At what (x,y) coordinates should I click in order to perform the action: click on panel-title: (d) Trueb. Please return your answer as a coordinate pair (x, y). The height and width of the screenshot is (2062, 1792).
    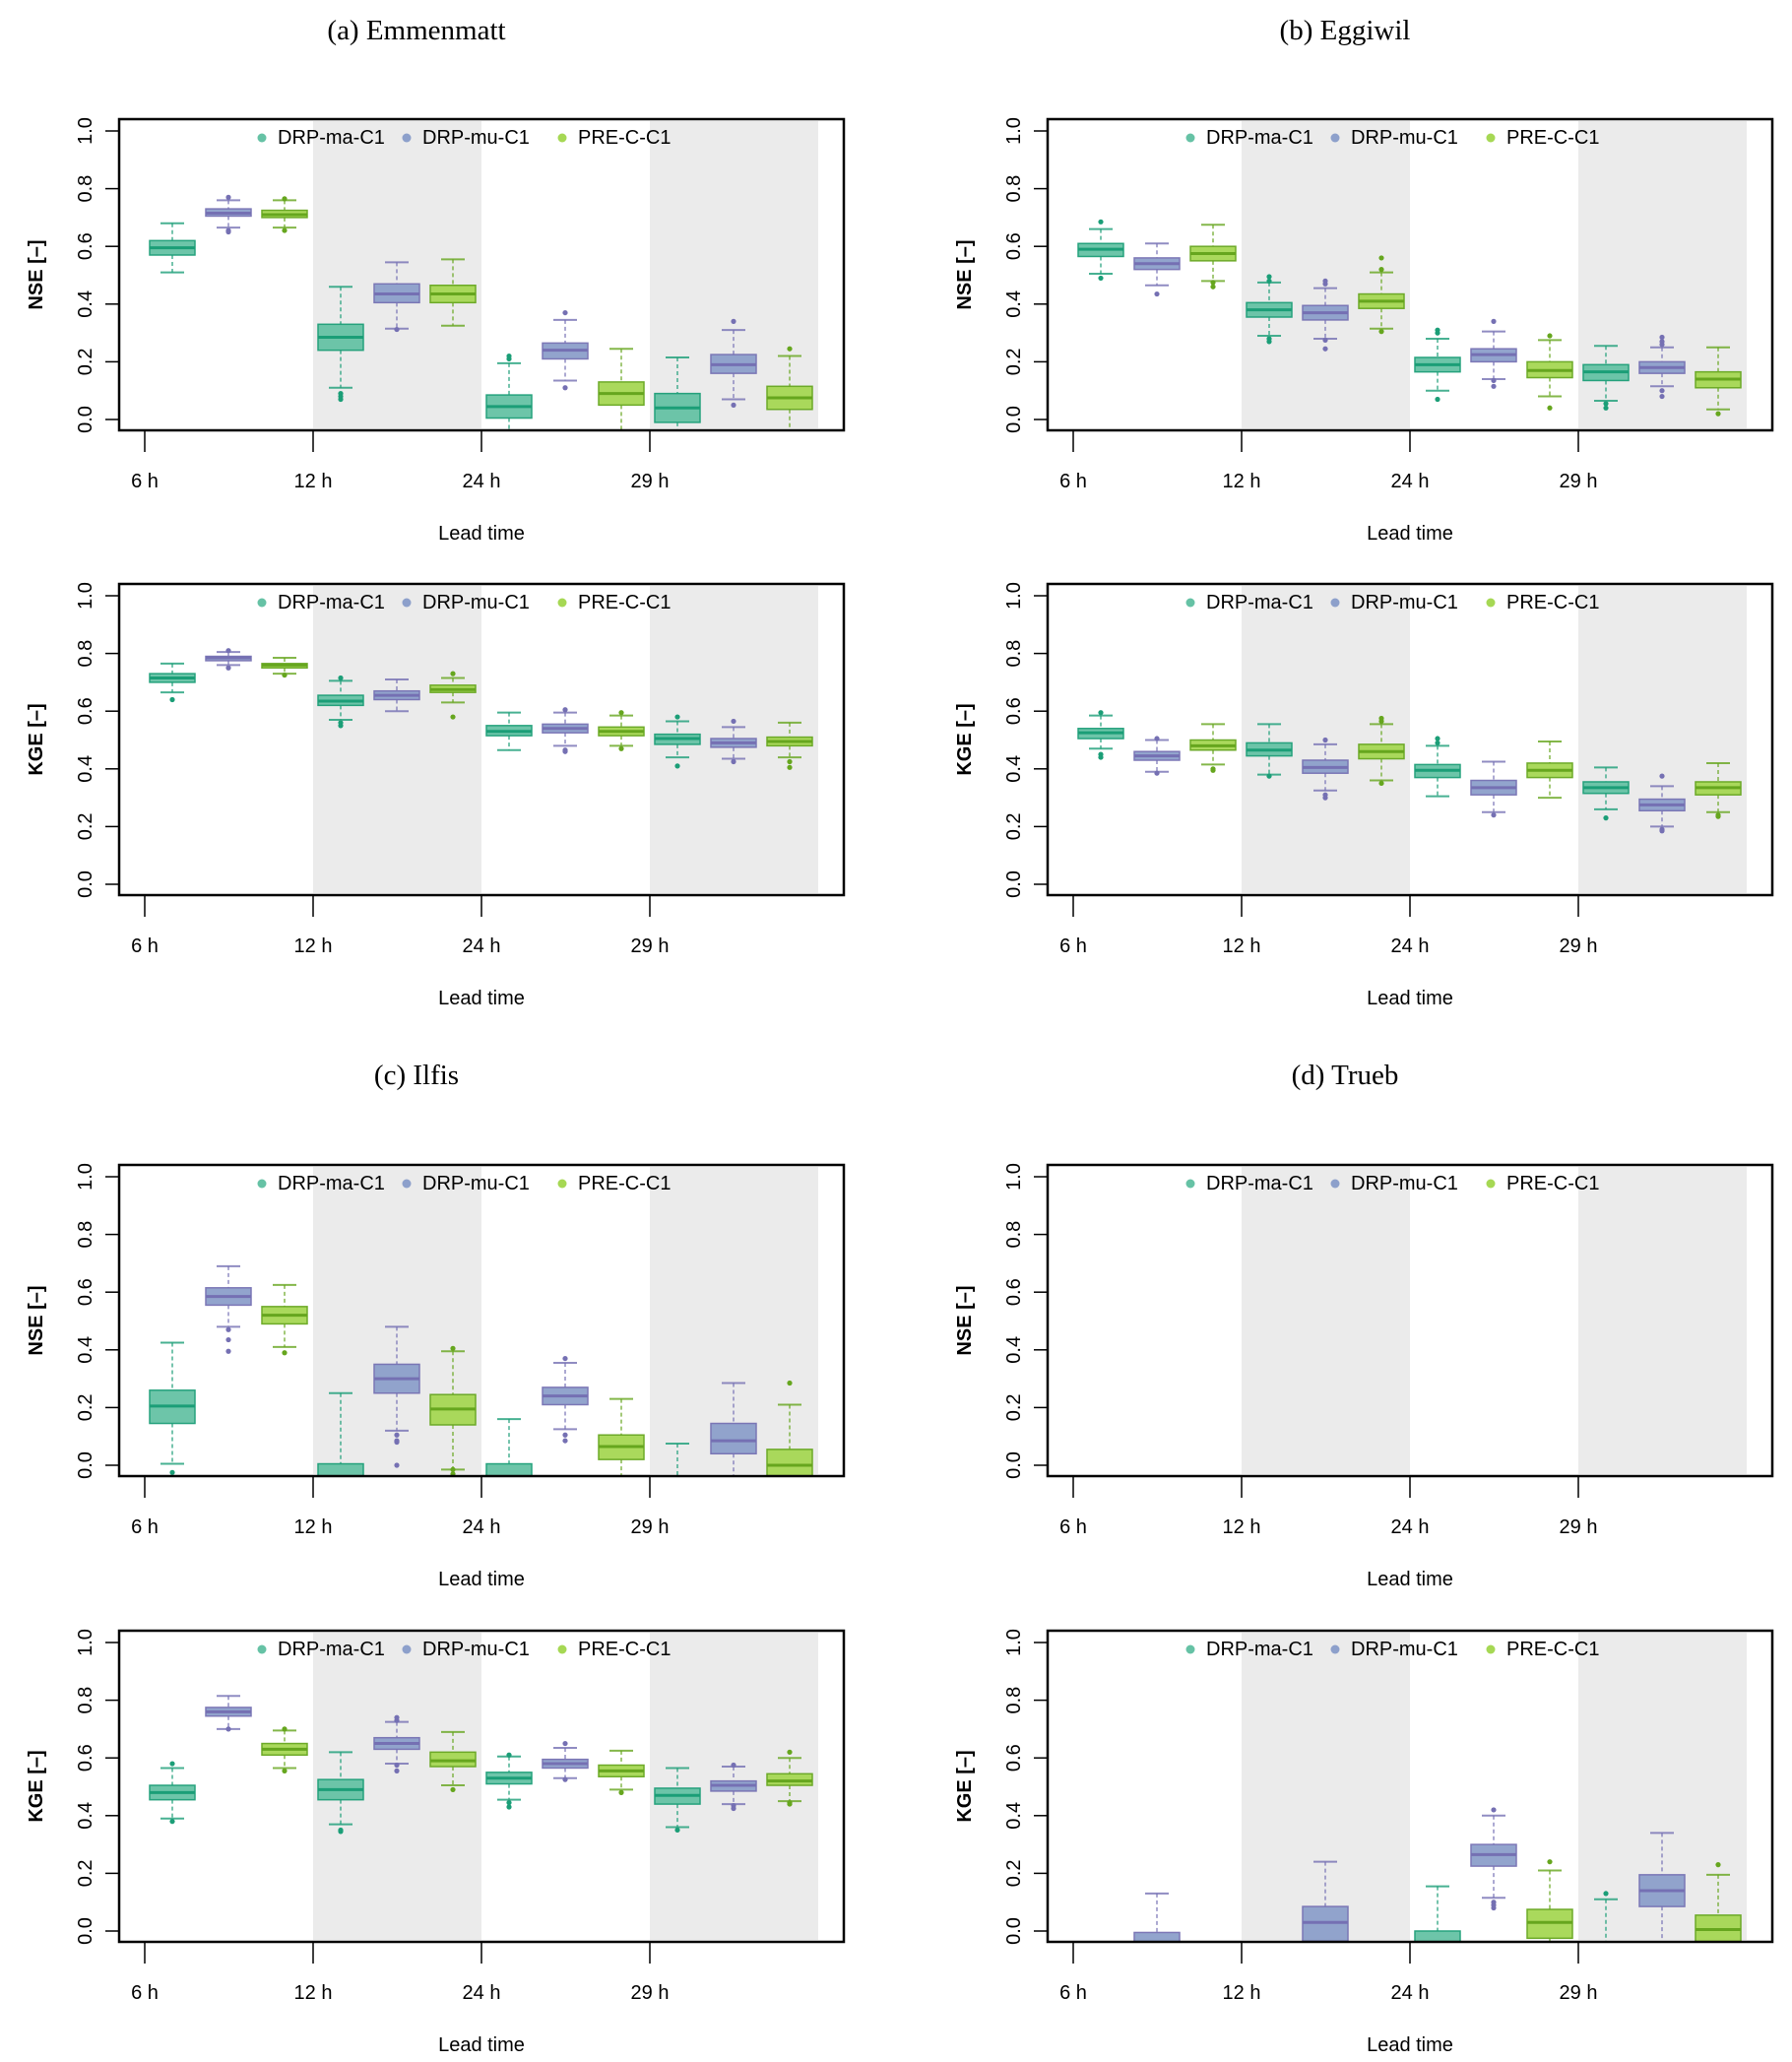
    Looking at the image, I should click on (1345, 1076).